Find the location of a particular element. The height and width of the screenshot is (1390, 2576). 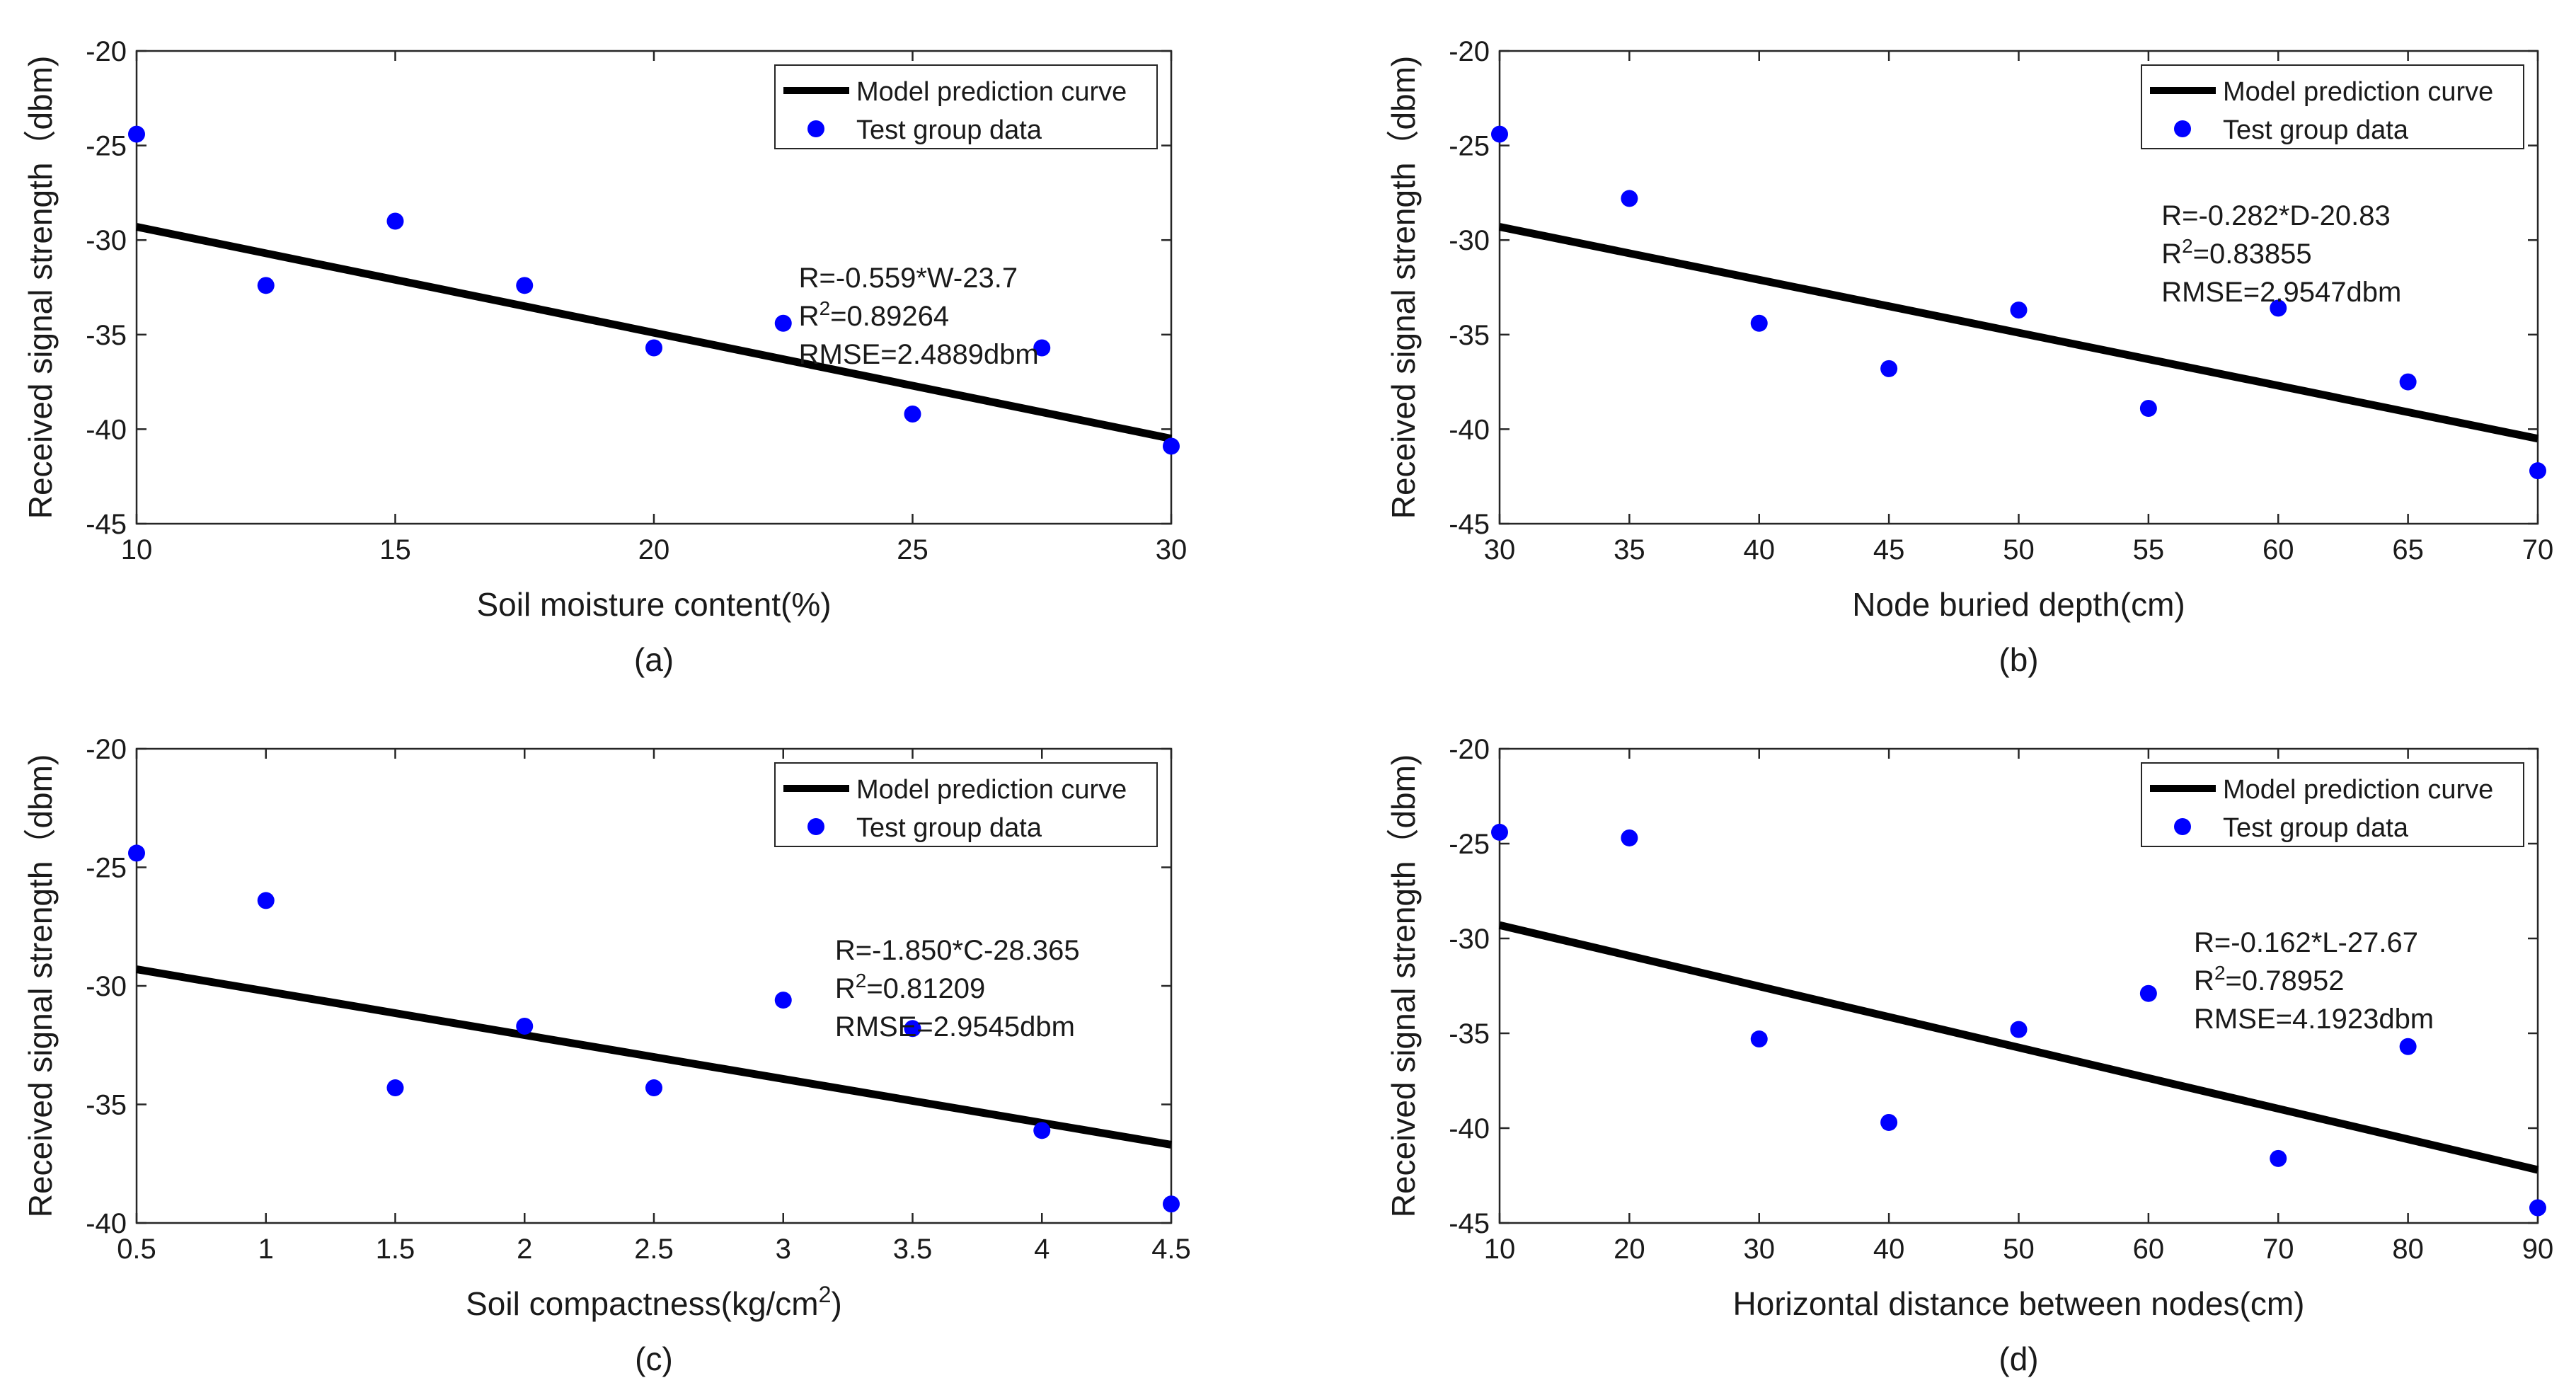

x-tick-label: 80 is located at coordinates (2408, 1249).